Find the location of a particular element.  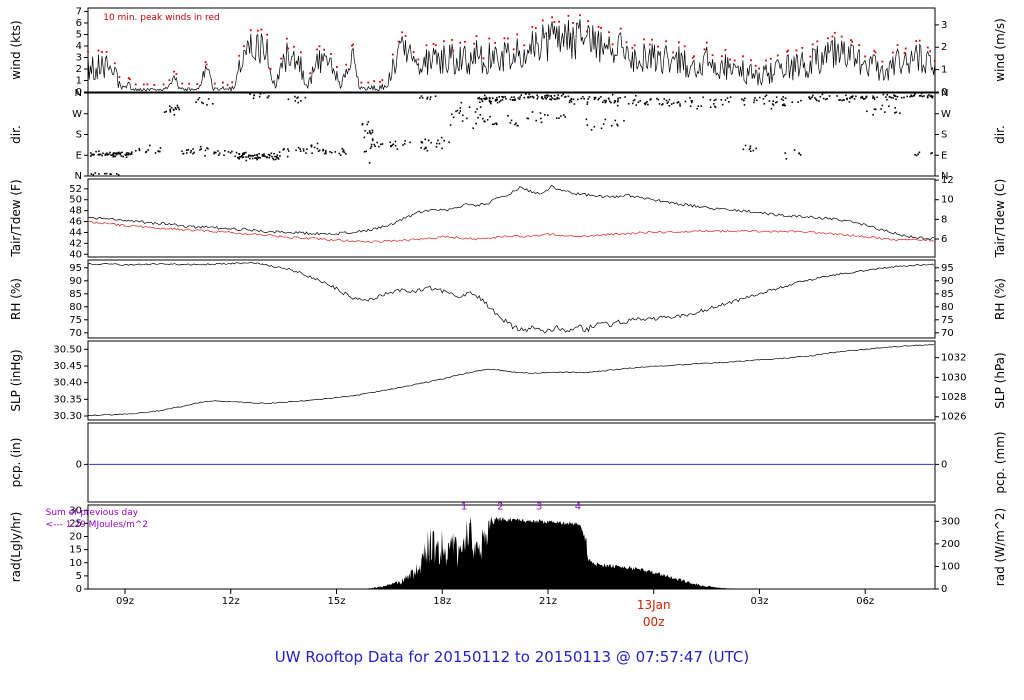

panel-rh: 70 75 80 85 90 95 70 75 80 85 90 95 RH (%) RH (%) is located at coordinates (508, 299).